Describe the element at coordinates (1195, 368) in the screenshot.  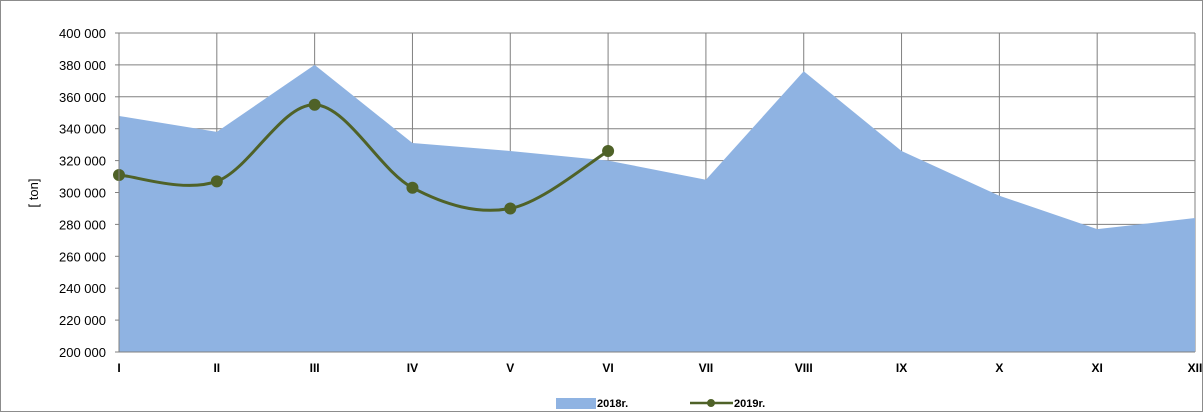
I see `x-tick-label: XII` at that location.